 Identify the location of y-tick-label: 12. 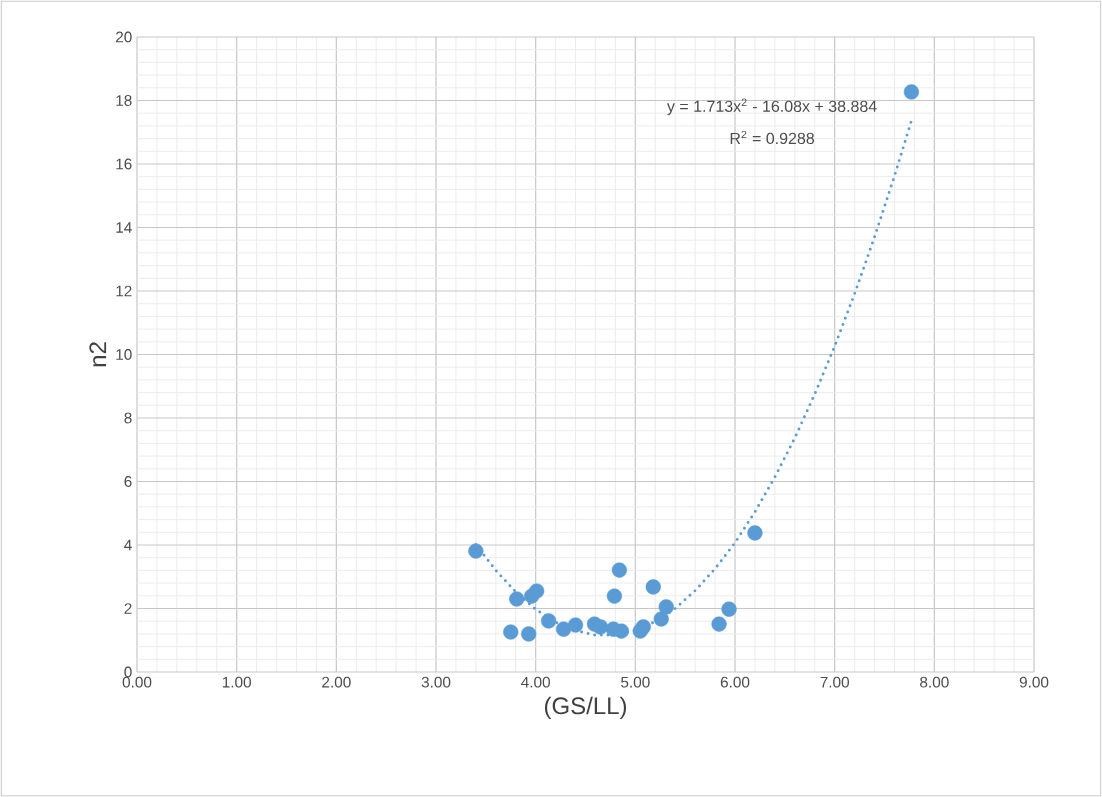
(124, 291).